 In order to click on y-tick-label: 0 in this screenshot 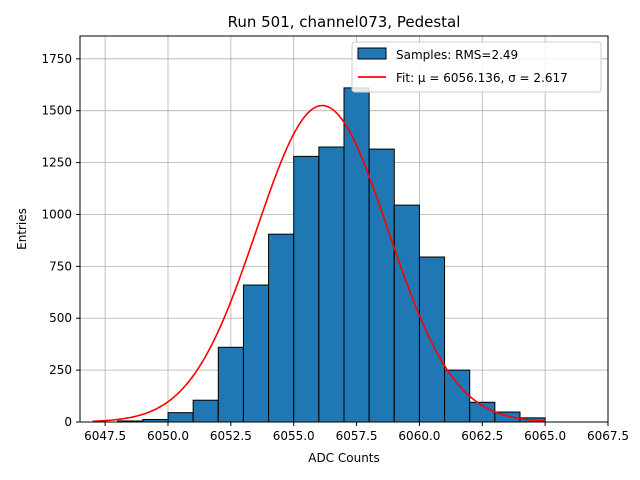, I will do `click(68, 422)`.